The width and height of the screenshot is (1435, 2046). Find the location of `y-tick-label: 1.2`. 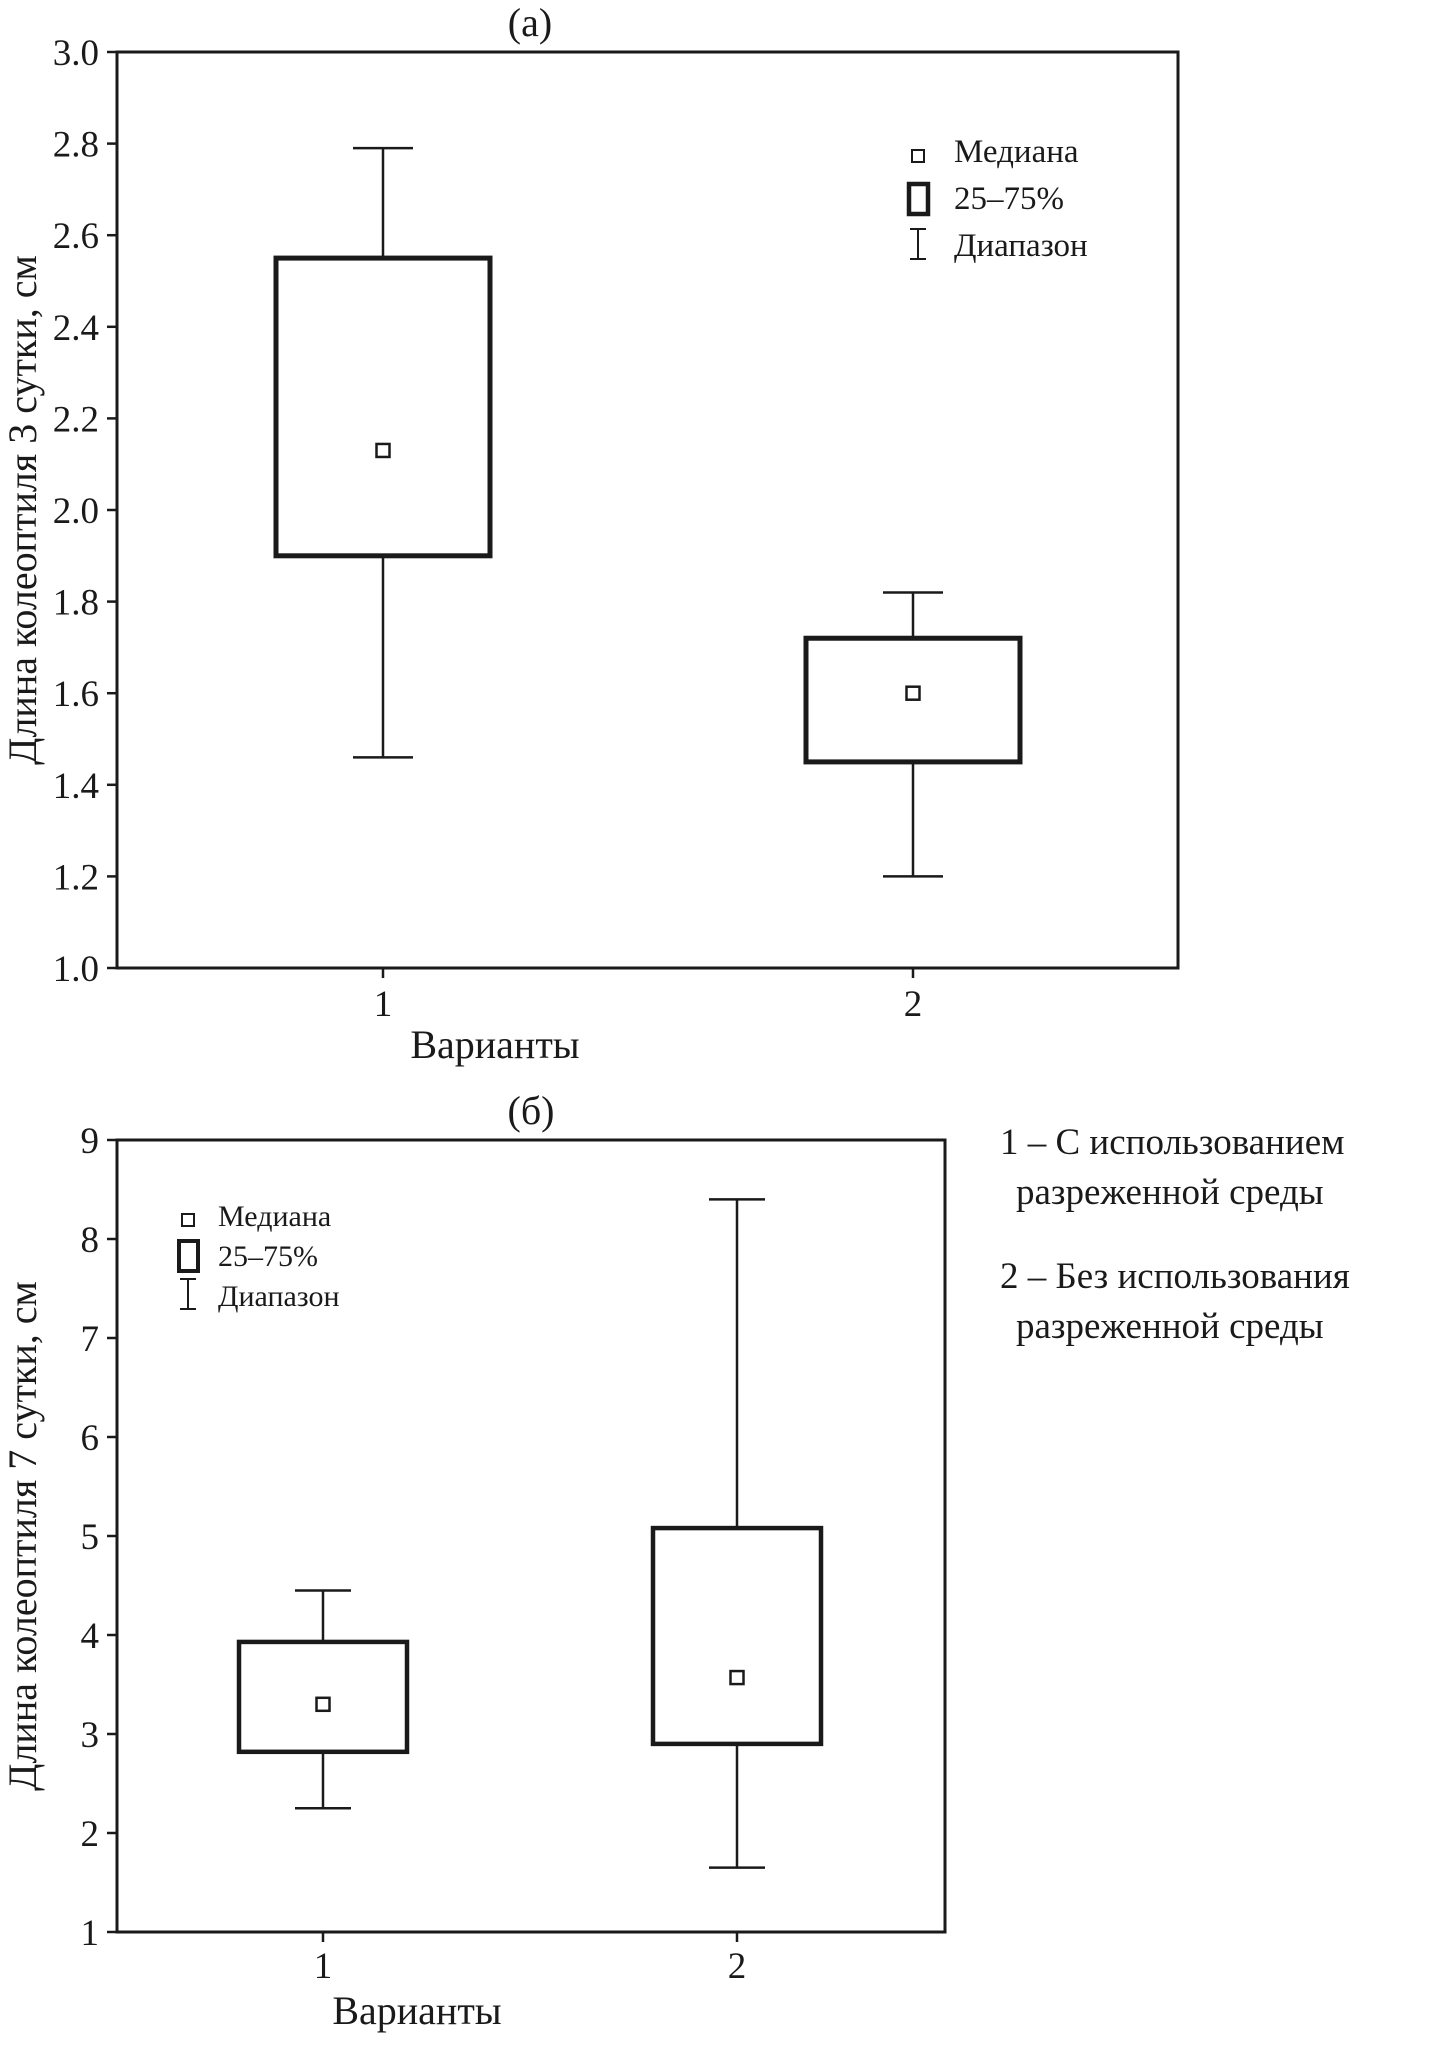

y-tick-label: 1.2 is located at coordinates (76, 877).